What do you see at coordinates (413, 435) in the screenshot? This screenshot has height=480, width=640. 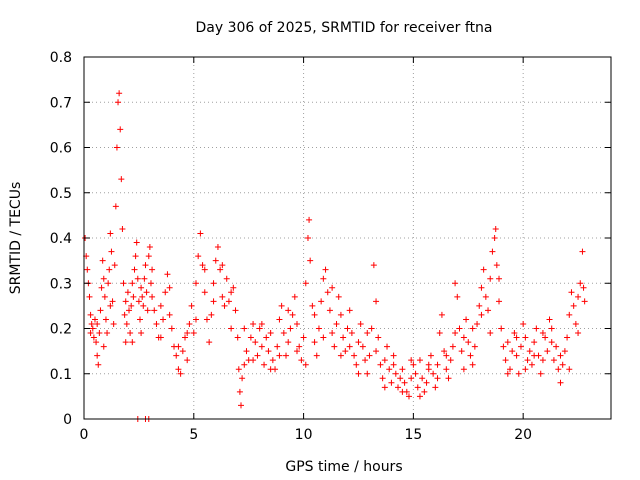 I see `x-tick-label: 15` at bounding box center [413, 435].